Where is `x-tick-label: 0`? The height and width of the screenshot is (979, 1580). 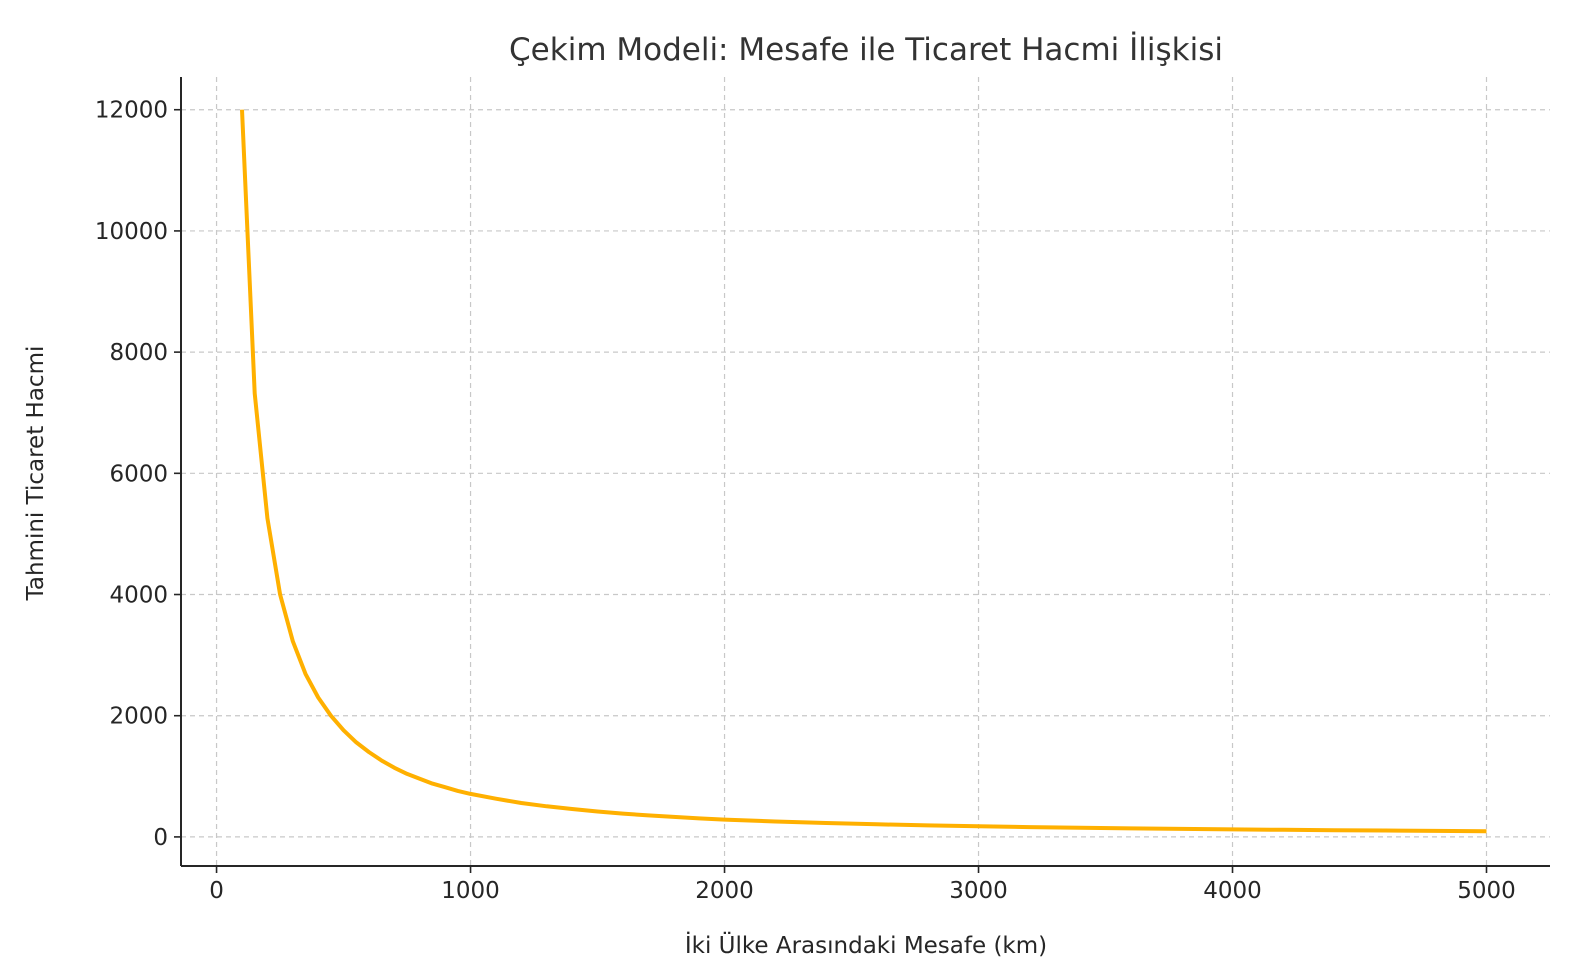
x-tick-label: 0 is located at coordinates (216, 891).